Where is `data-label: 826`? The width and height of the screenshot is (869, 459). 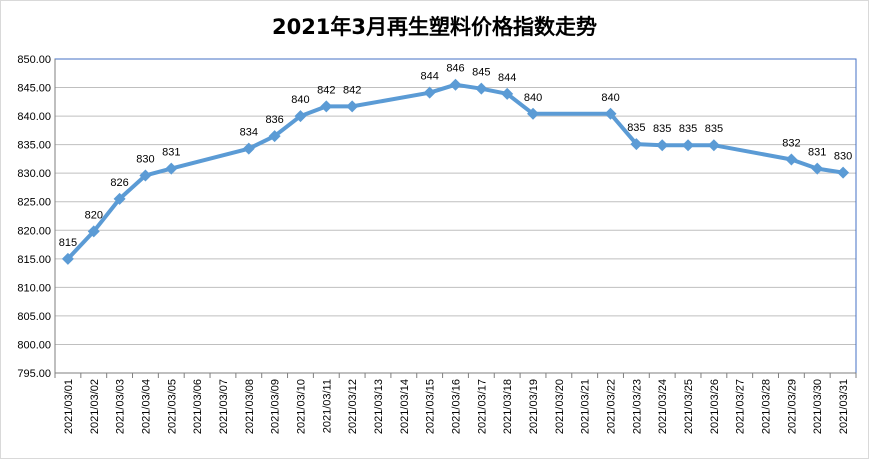 data-label: 826 is located at coordinates (119, 183).